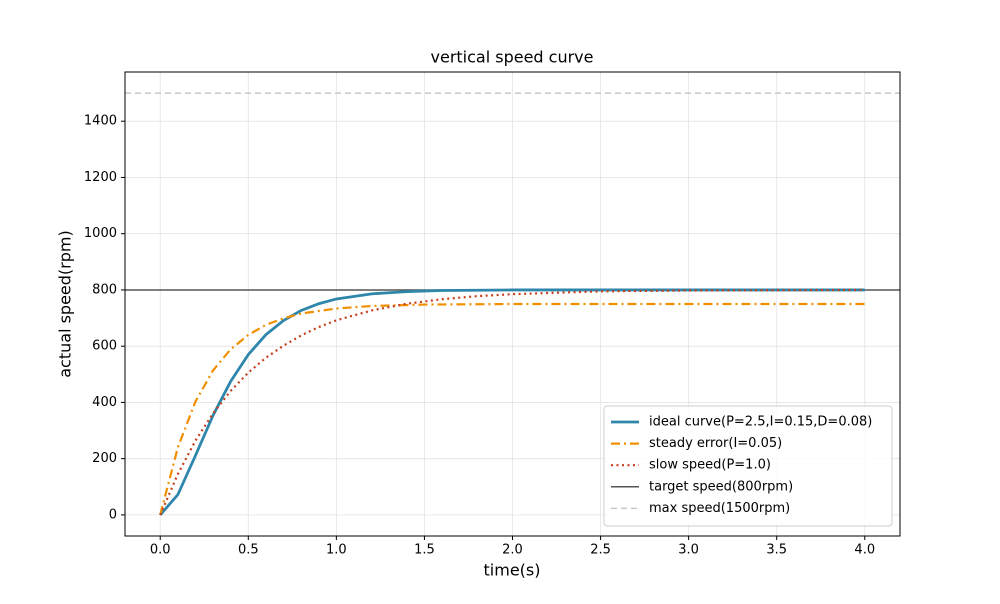  What do you see at coordinates (512, 550) in the screenshot?
I see `x-tick-label: 2.0` at bounding box center [512, 550].